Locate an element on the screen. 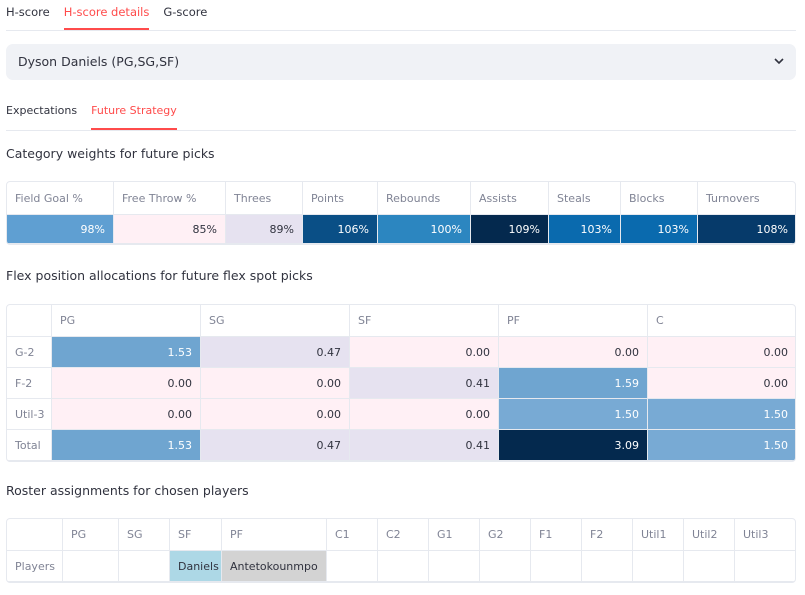 The width and height of the screenshot is (805, 595). cell: Antetokounmpo is located at coordinates (274, 566).